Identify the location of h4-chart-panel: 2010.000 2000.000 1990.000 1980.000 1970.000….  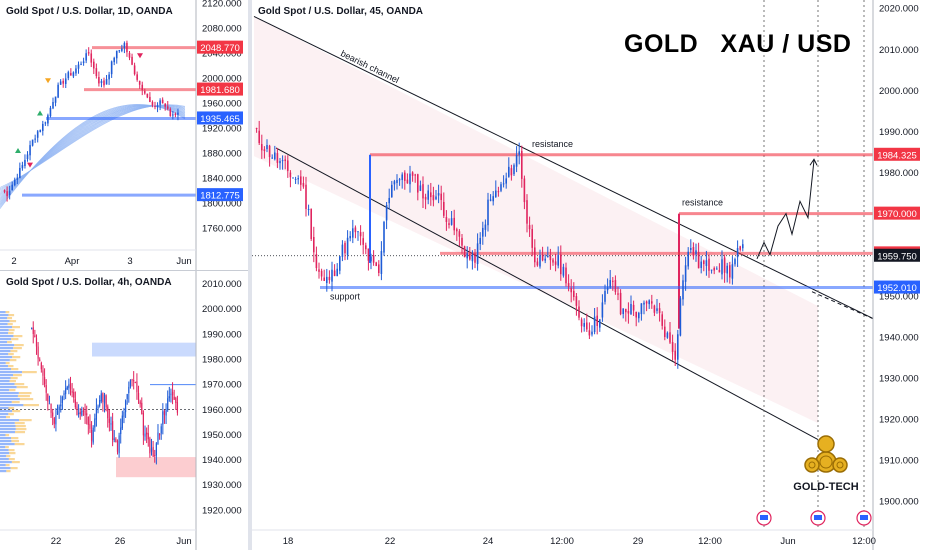
(124, 410).